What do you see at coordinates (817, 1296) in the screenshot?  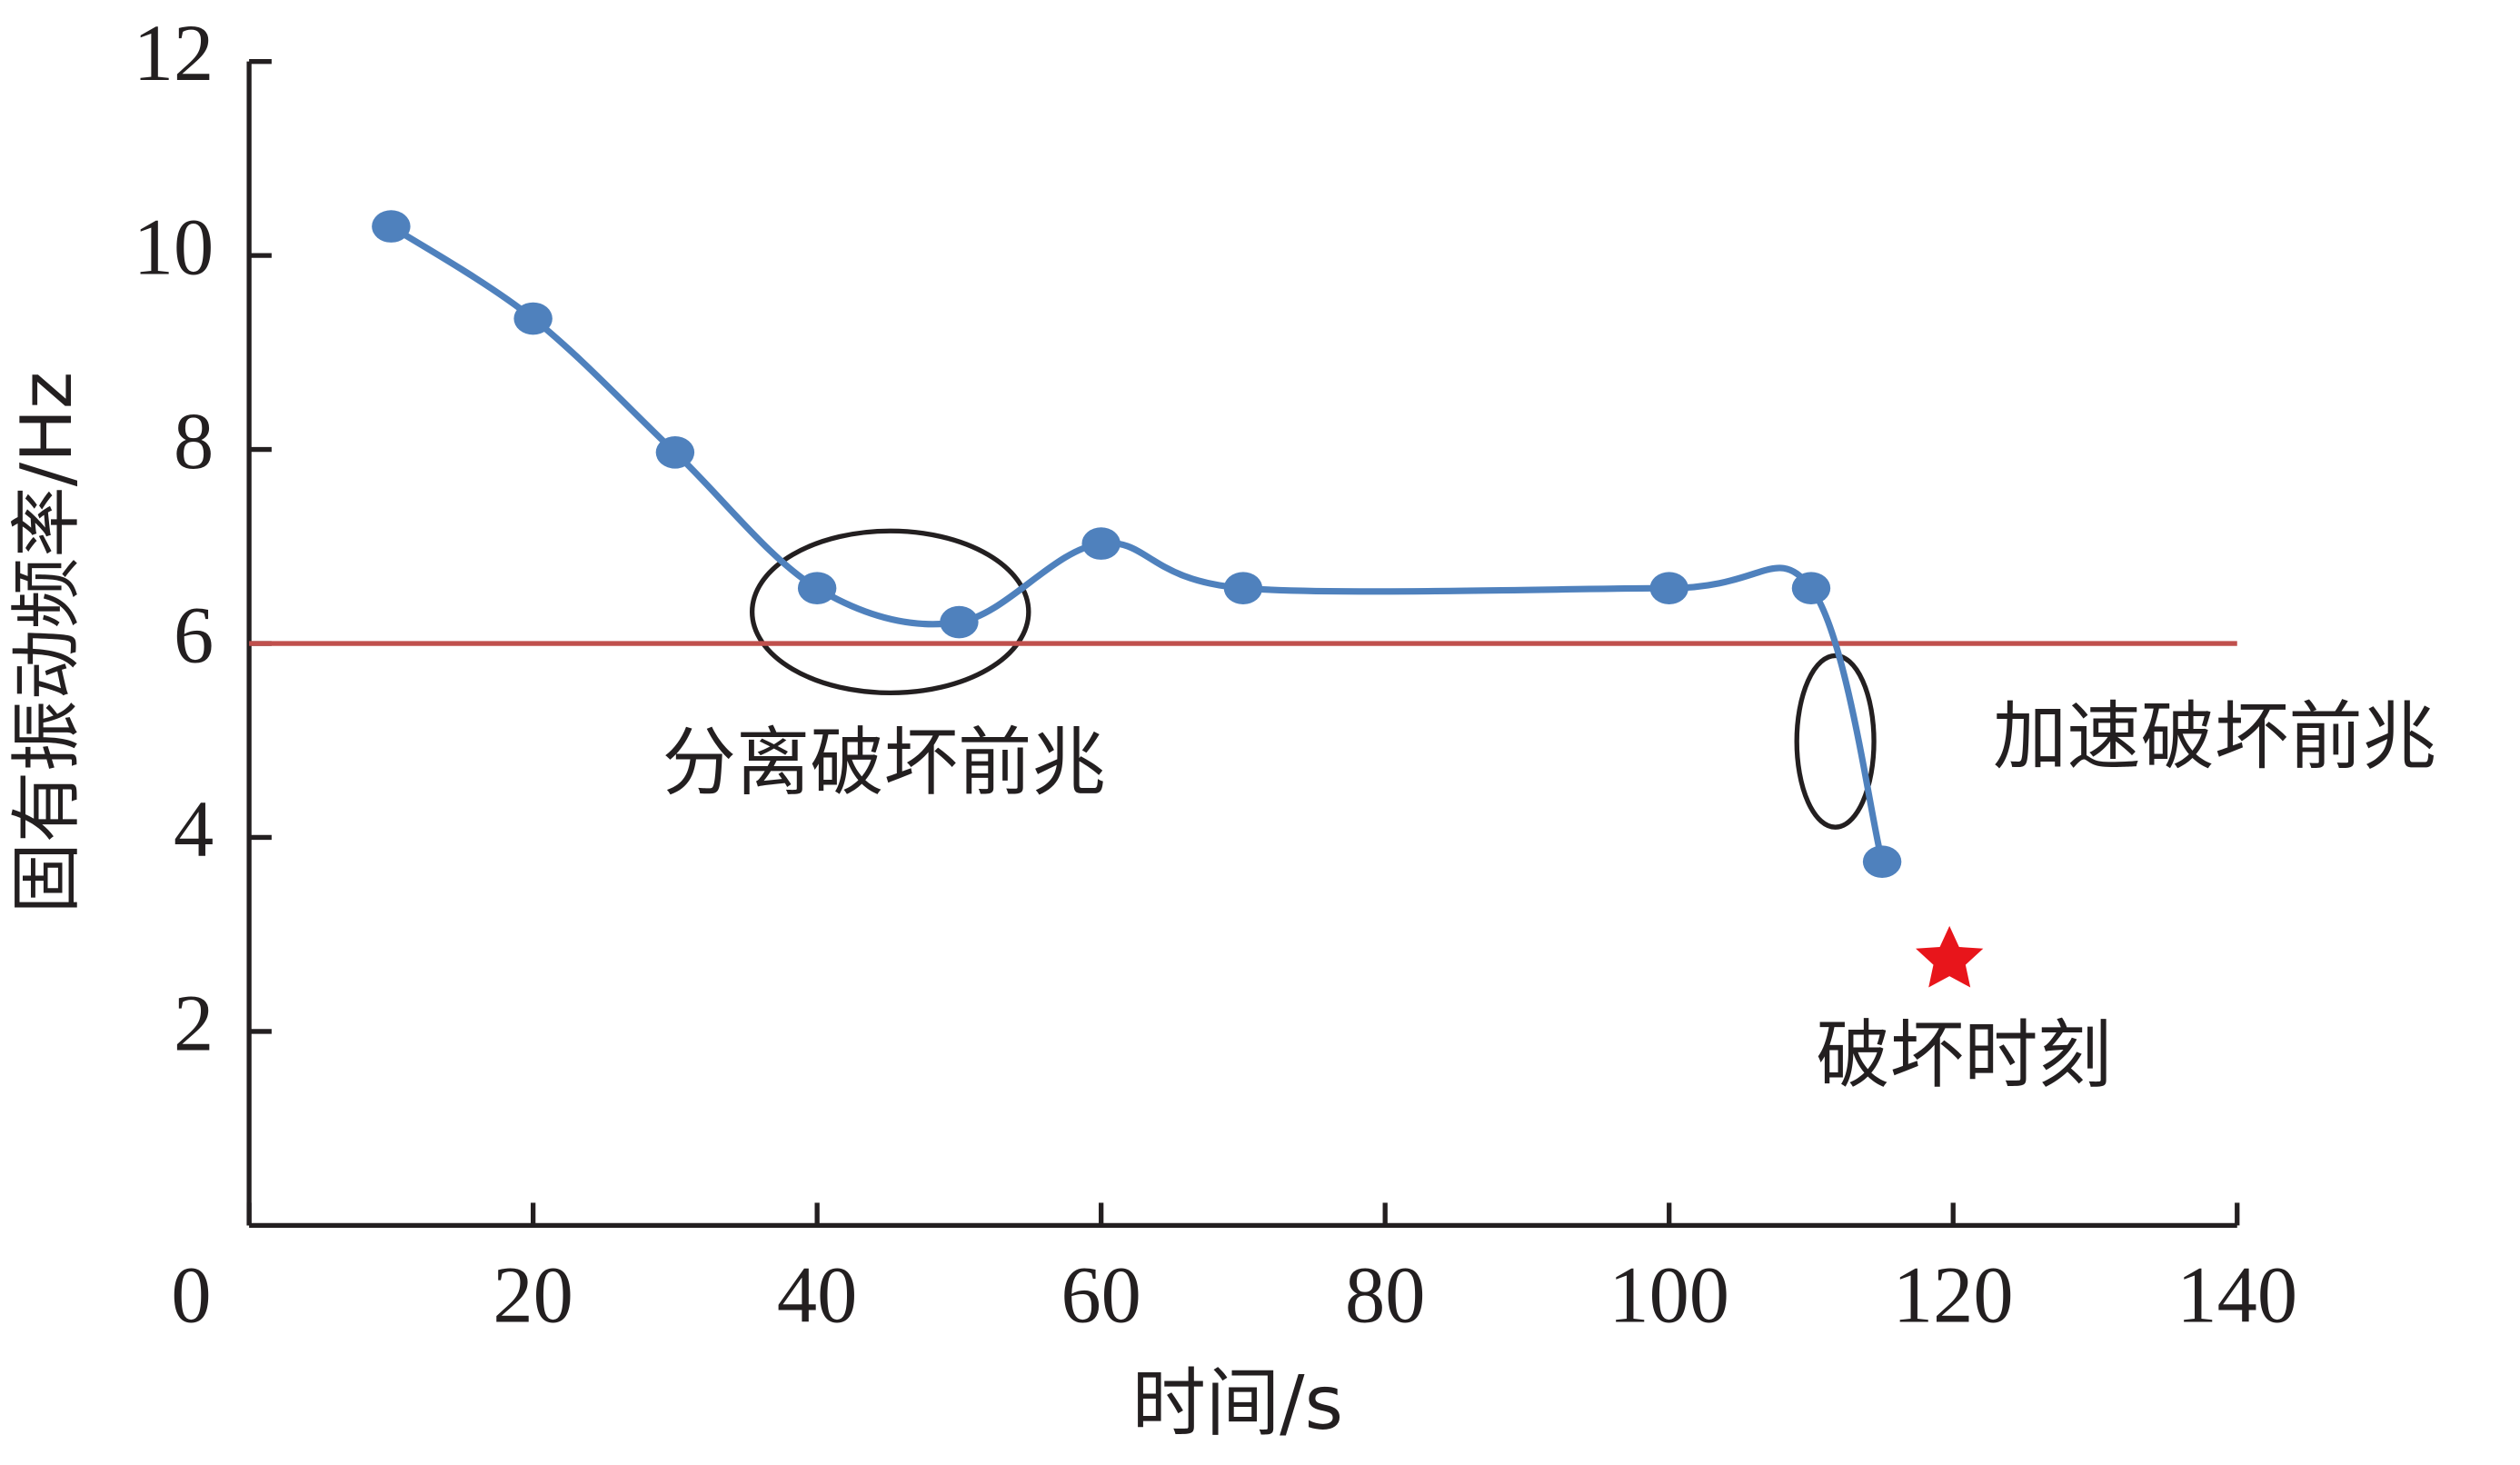 I see `x-tick-label: 40` at bounding box center [817, 1296].